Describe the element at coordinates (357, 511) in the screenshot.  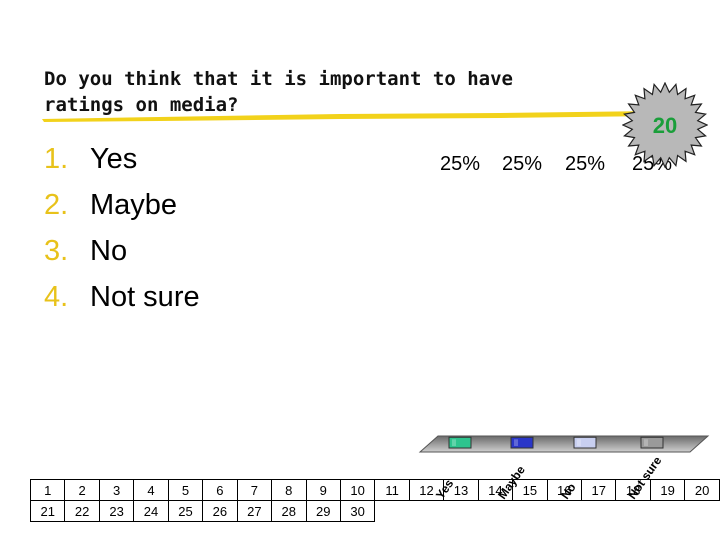
I see `response-grid-cell: 30` at that location.